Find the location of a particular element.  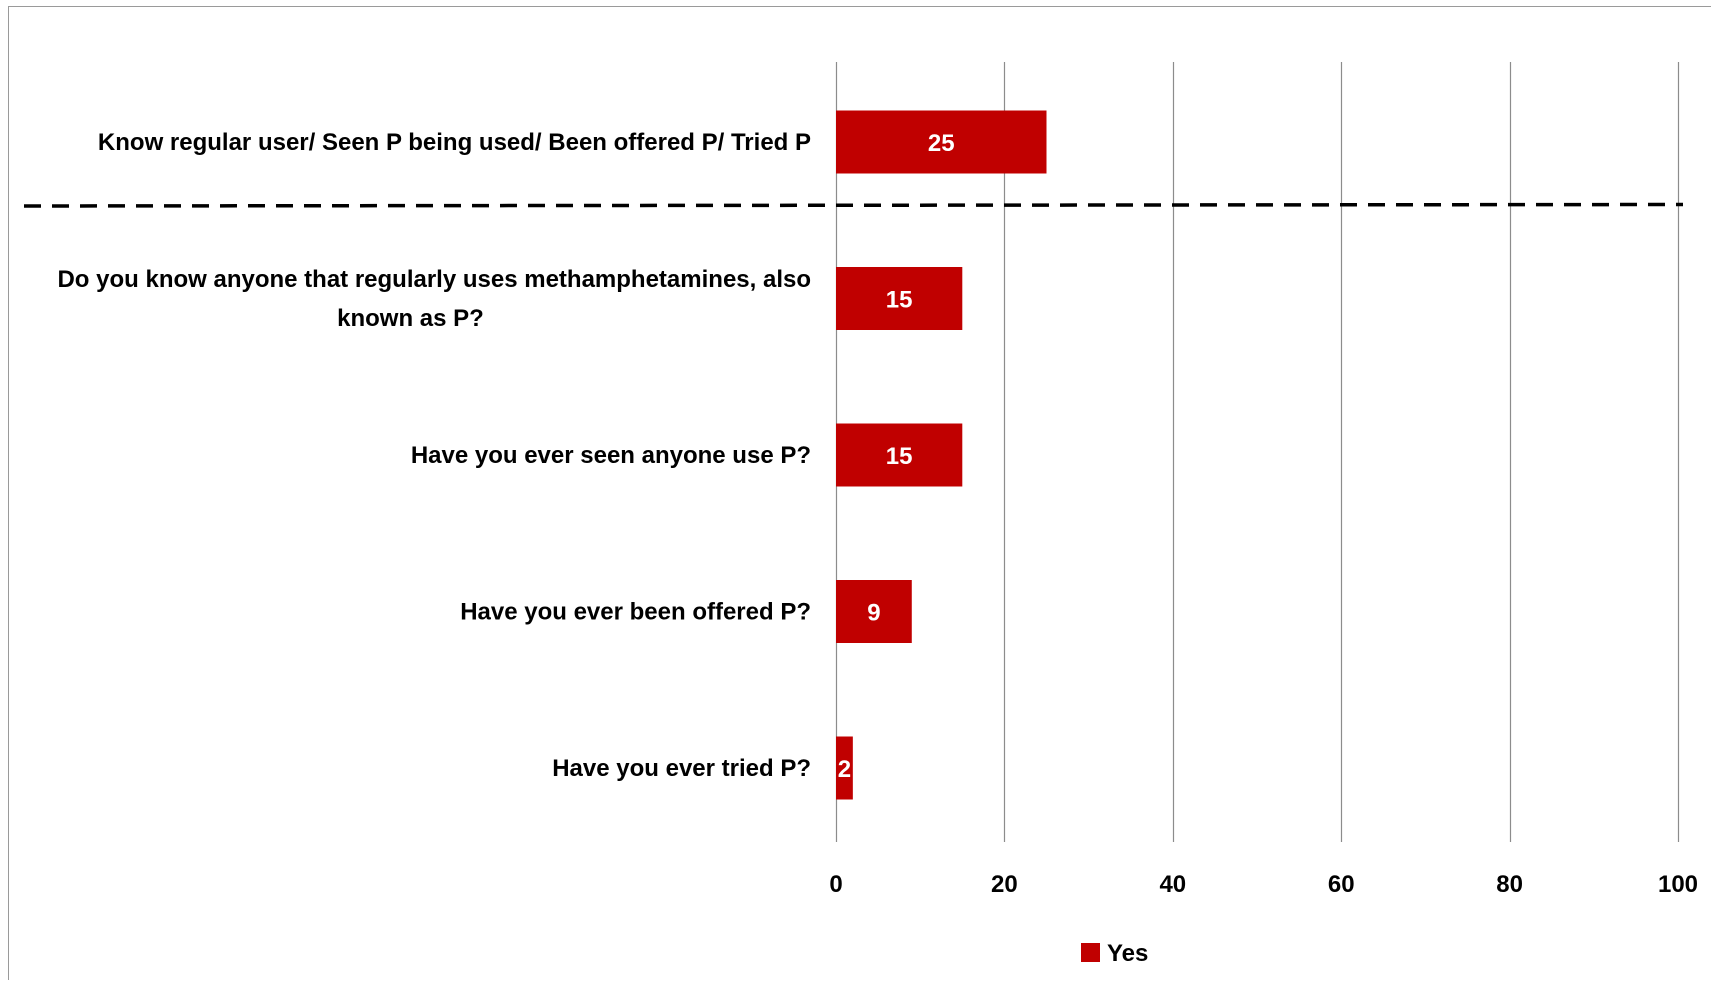

tick-label-20: 20 is located at coordinates (1004, 884).